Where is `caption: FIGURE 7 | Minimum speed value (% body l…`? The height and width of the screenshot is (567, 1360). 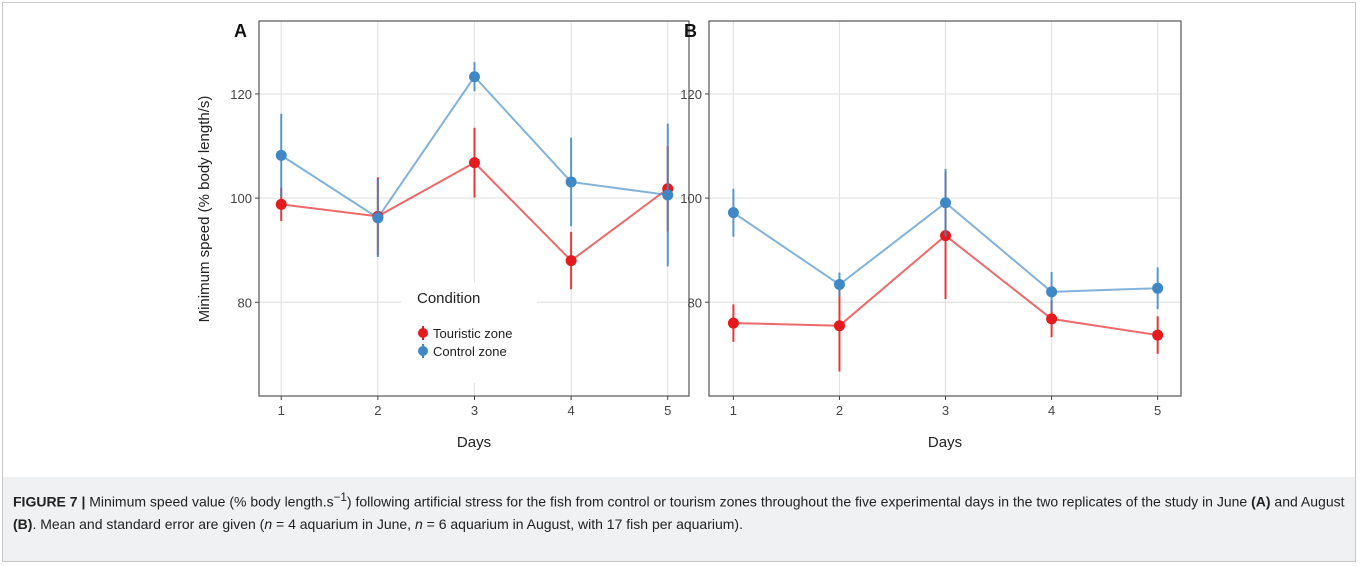 caption: FIGURE 7 | Minimum speed value (% body l… is located at coordinates (679, 519).